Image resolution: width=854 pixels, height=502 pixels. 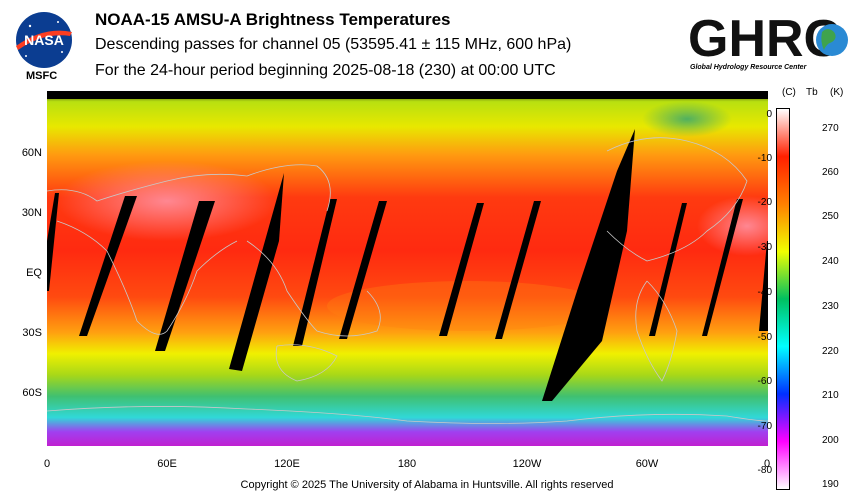 What do you see at coordinates (783, 299) in the screenshot?
I see `colorbar` at bounding box center [783, 299].